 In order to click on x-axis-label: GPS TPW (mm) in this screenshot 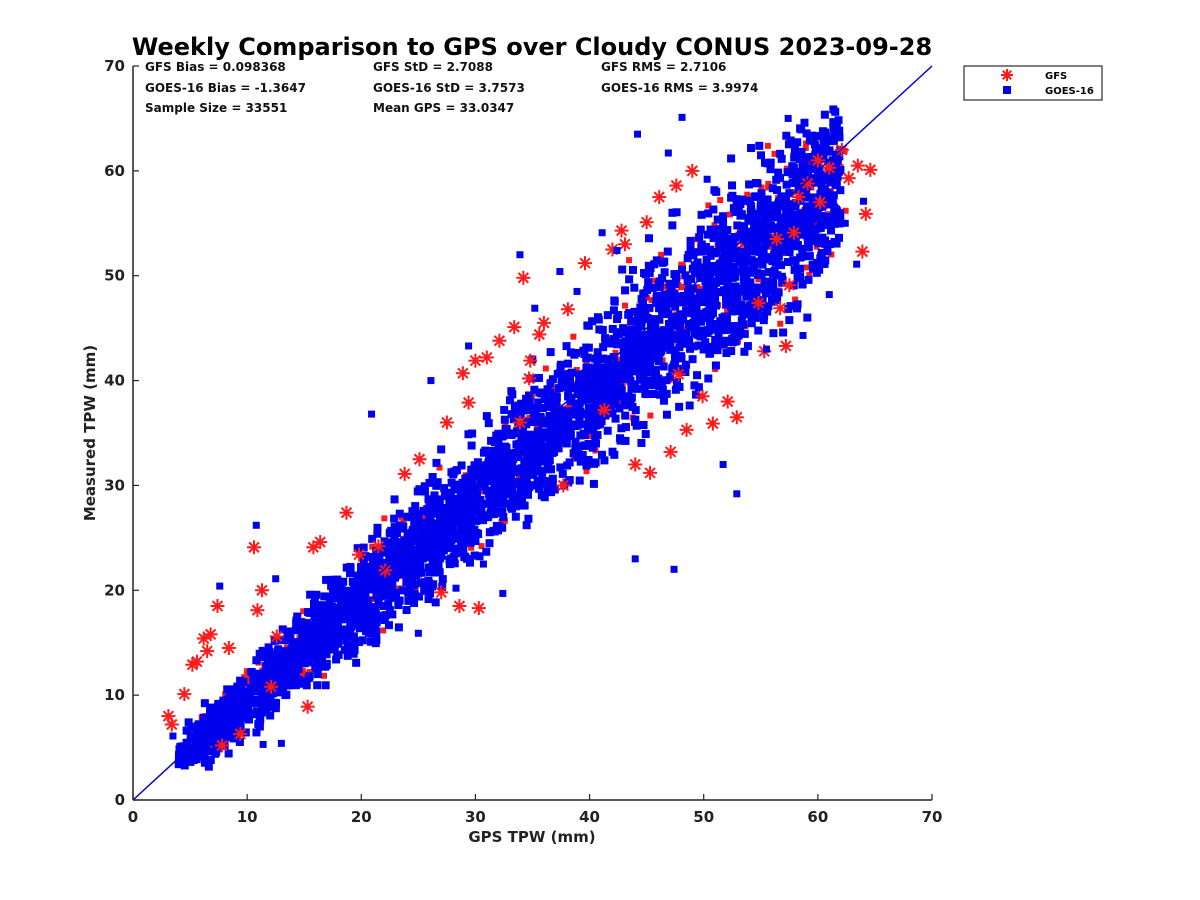, I will do `click(531, 837)`.